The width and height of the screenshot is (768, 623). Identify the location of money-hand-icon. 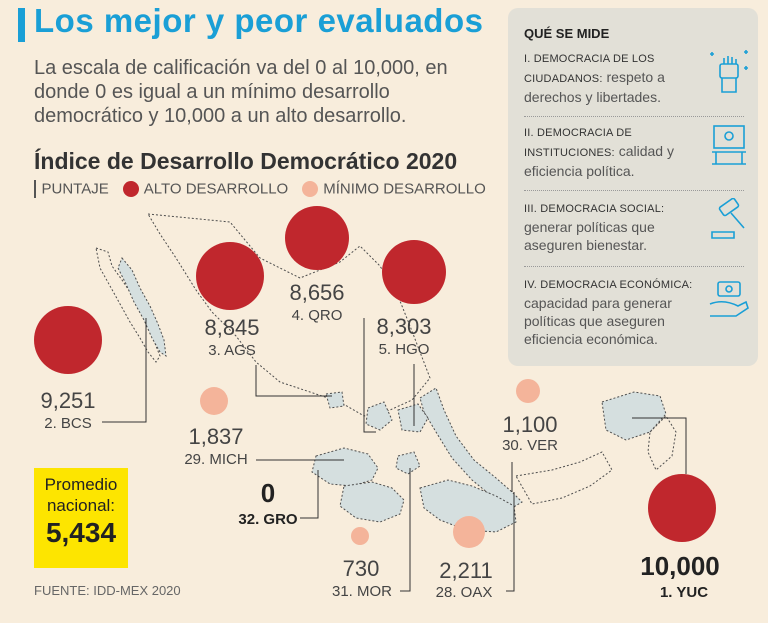
(729, 299).